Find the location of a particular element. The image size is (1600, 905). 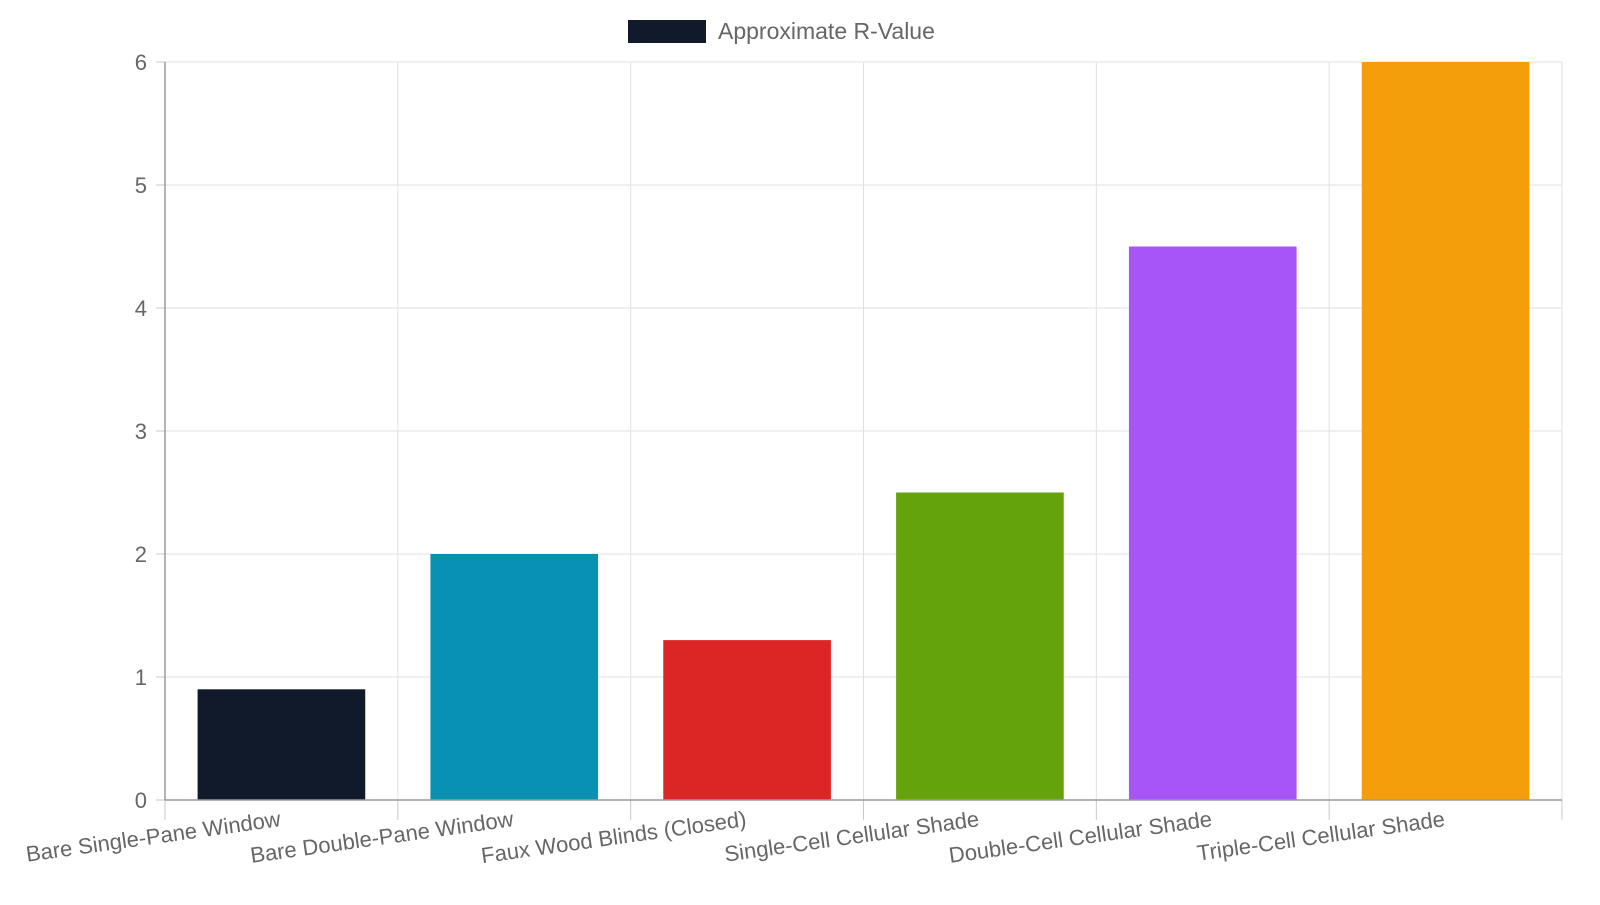

y-tick-label: 2 is located at coordinates (141, 554).